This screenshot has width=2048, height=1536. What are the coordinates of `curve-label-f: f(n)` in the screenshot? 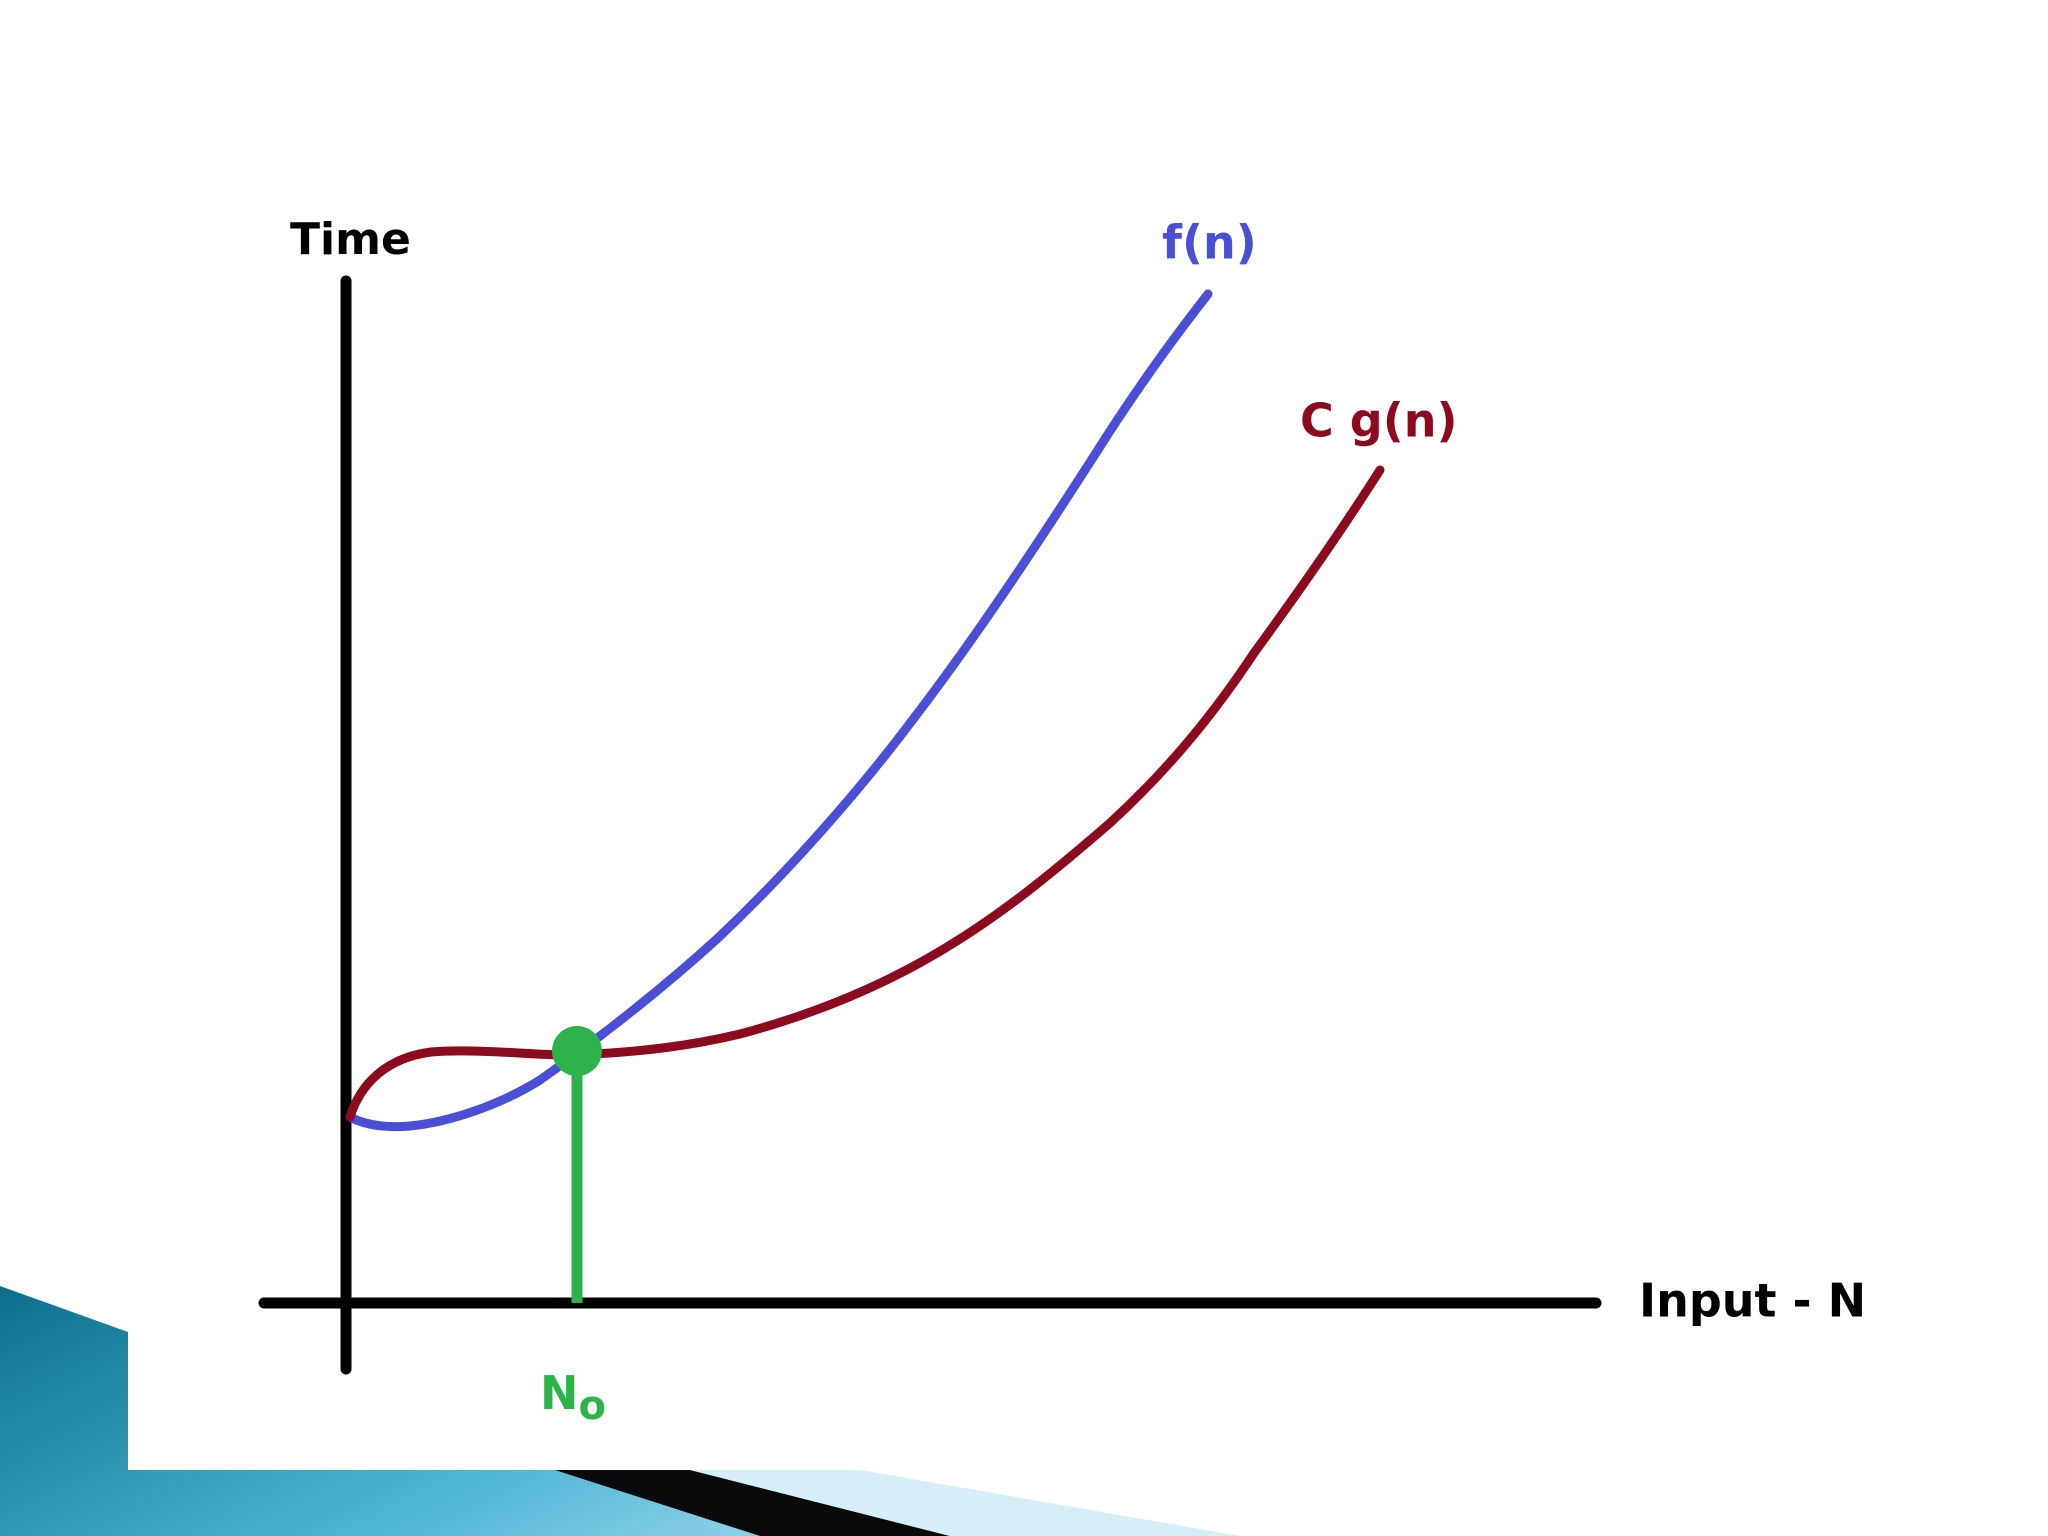 It's located at (1209, 243).